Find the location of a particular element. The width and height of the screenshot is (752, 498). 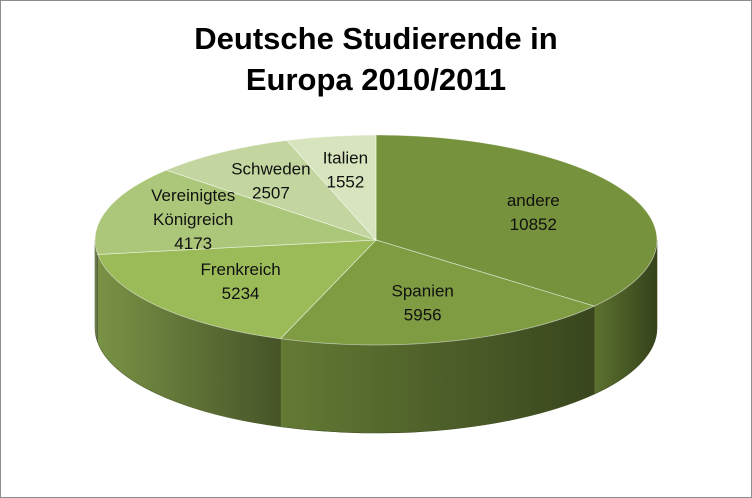

data-label-name-2: Frenkreich is located at coordinates (240, 269).